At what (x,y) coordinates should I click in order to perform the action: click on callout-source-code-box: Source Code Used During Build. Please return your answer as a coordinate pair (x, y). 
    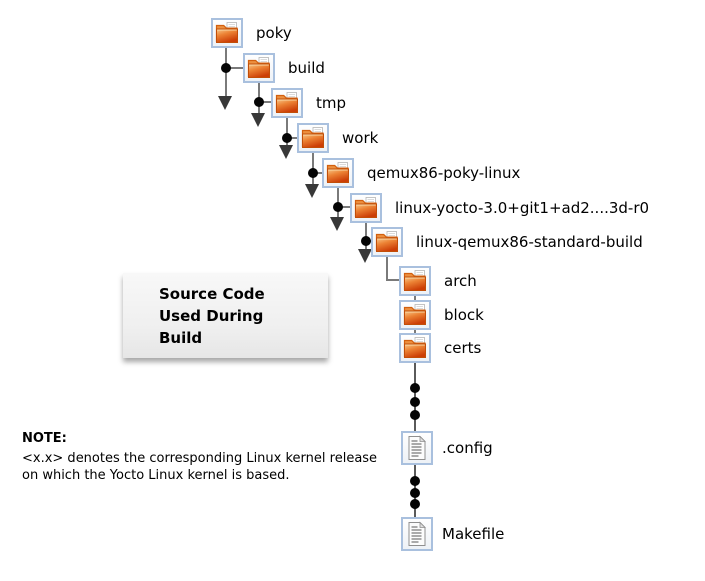
    Looking at the image, I should click on (225, 315).